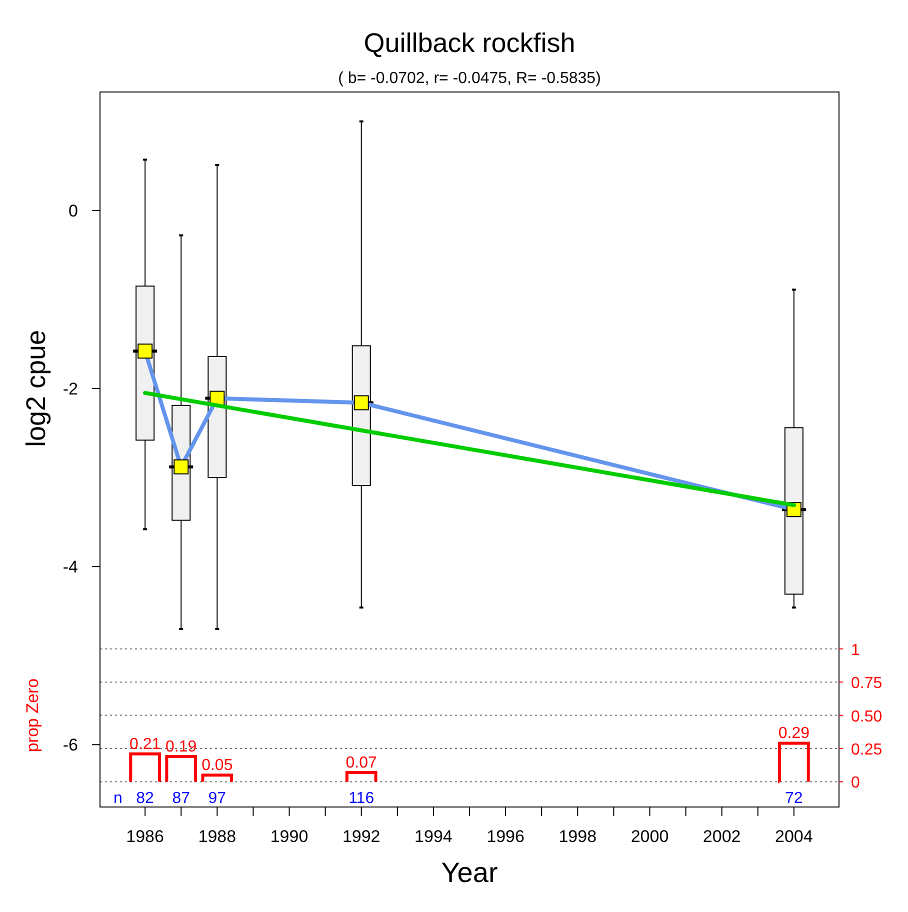 Image resolution: width=908 pixels, height=912 pixels. I want to click on annotation: 72, so click(794, 798).